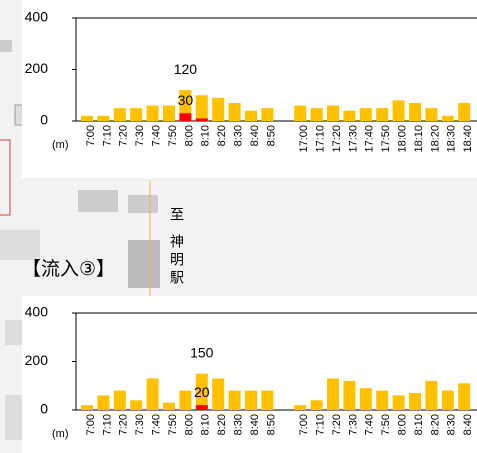 The height and width of the screenshot is (453, 477). What do you see at coordinates (60, 434) in the screenshot?
I see `y-unit-label: (m)` at bounding box center [60, 434].